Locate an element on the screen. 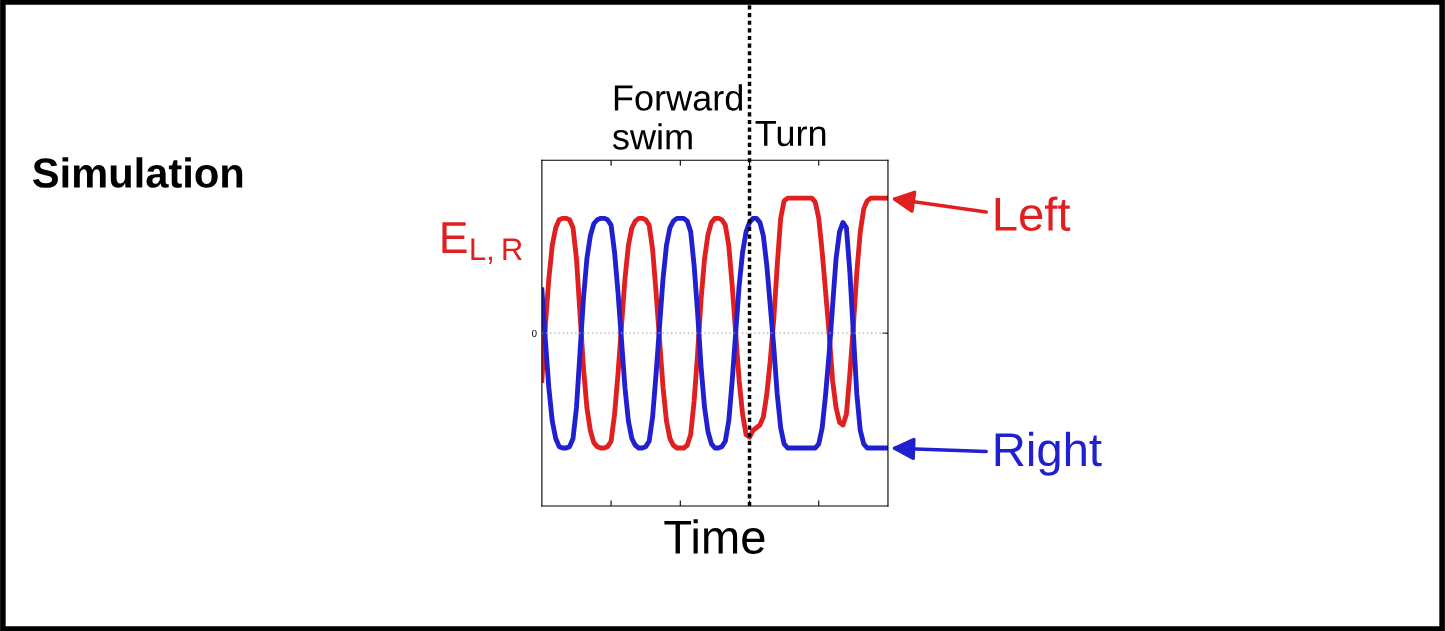  text: Turn is located at coordinates (790, 134).